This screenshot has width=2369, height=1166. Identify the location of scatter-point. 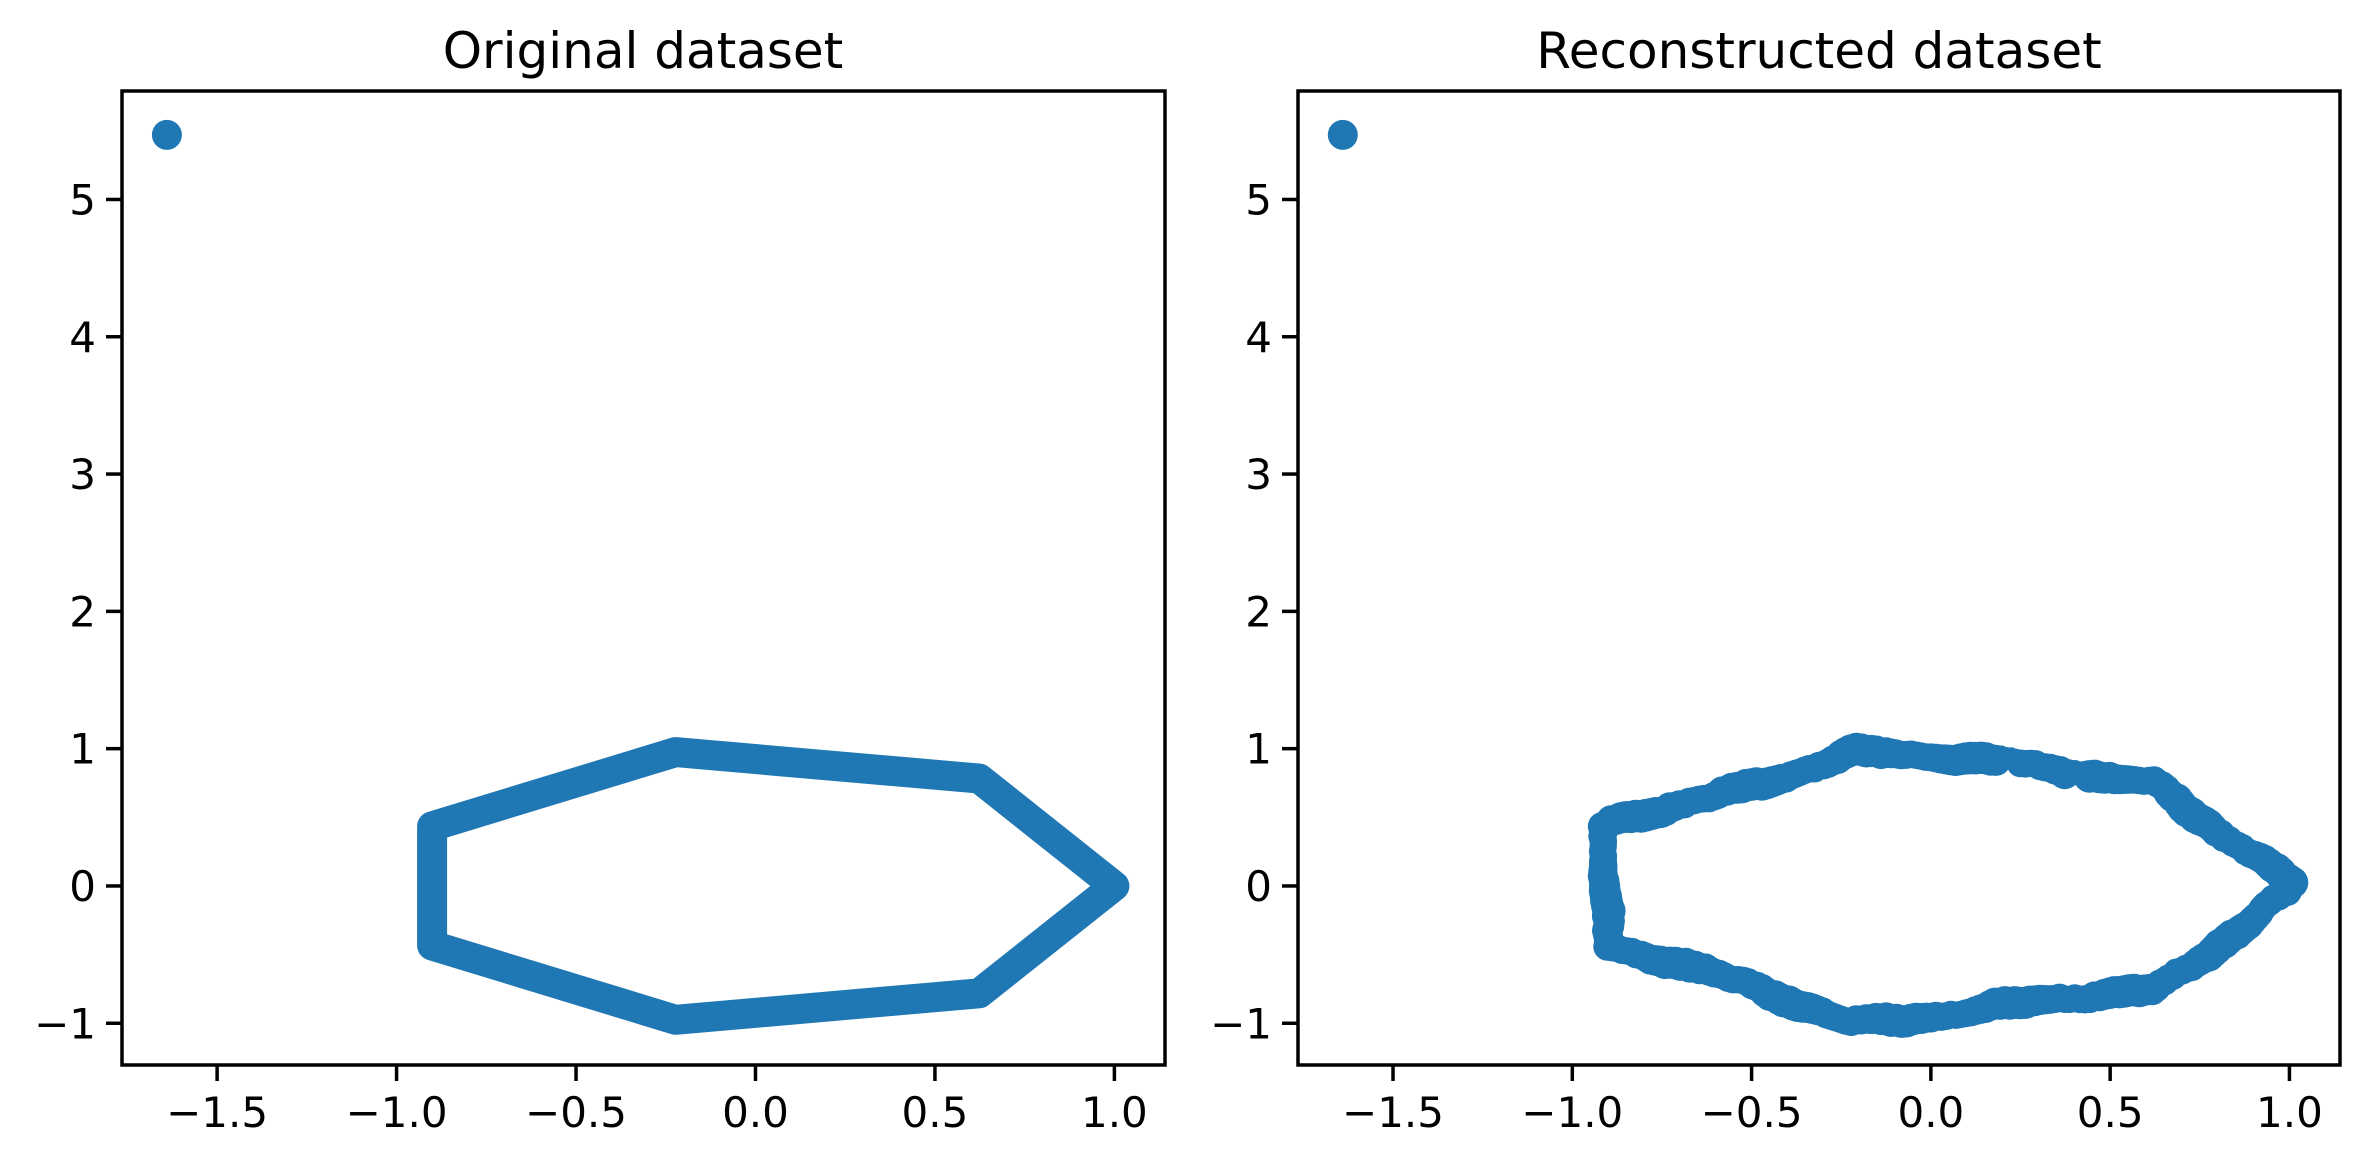
(2287, 891).